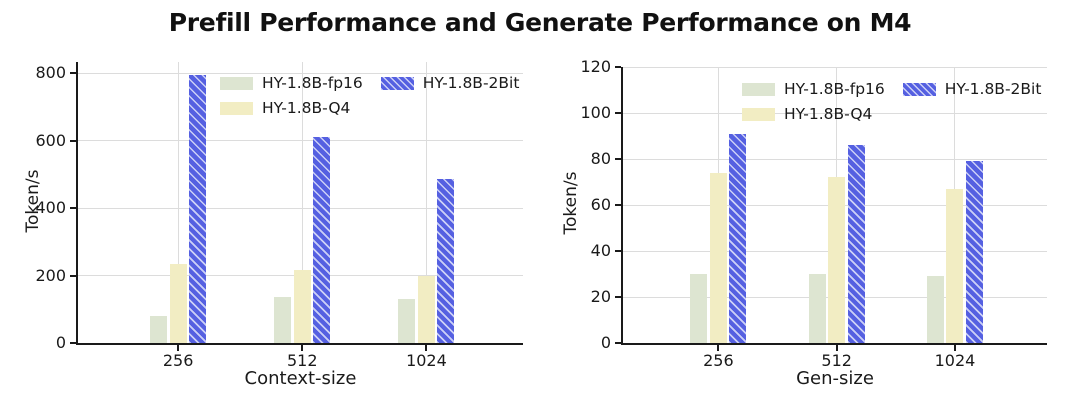  Describe the element at coordinates (595, 112) in the screenshot. I see `y-tick-label: 100` at that location.